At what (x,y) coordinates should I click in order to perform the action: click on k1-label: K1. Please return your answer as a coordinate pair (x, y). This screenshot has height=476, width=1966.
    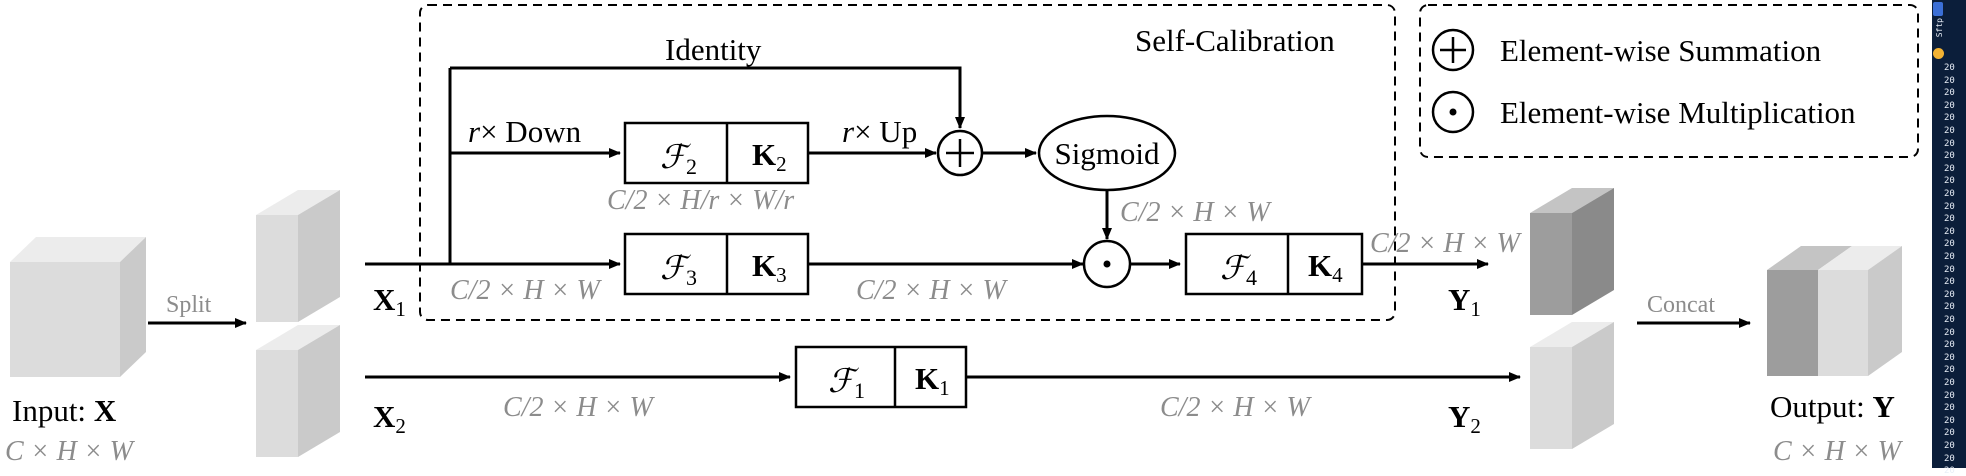
    Looking at the image, I should click on (932, 380).